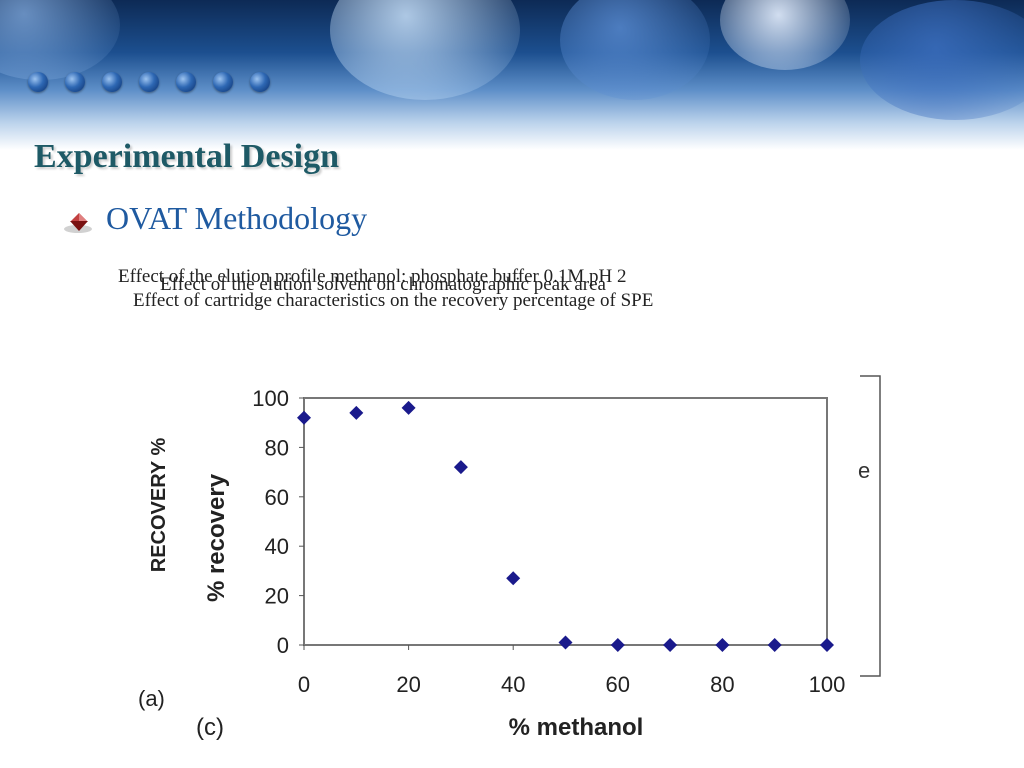 This screenshot has width=1024, height=768. I want to click on x-tick-label: 40, so click(513, 684).